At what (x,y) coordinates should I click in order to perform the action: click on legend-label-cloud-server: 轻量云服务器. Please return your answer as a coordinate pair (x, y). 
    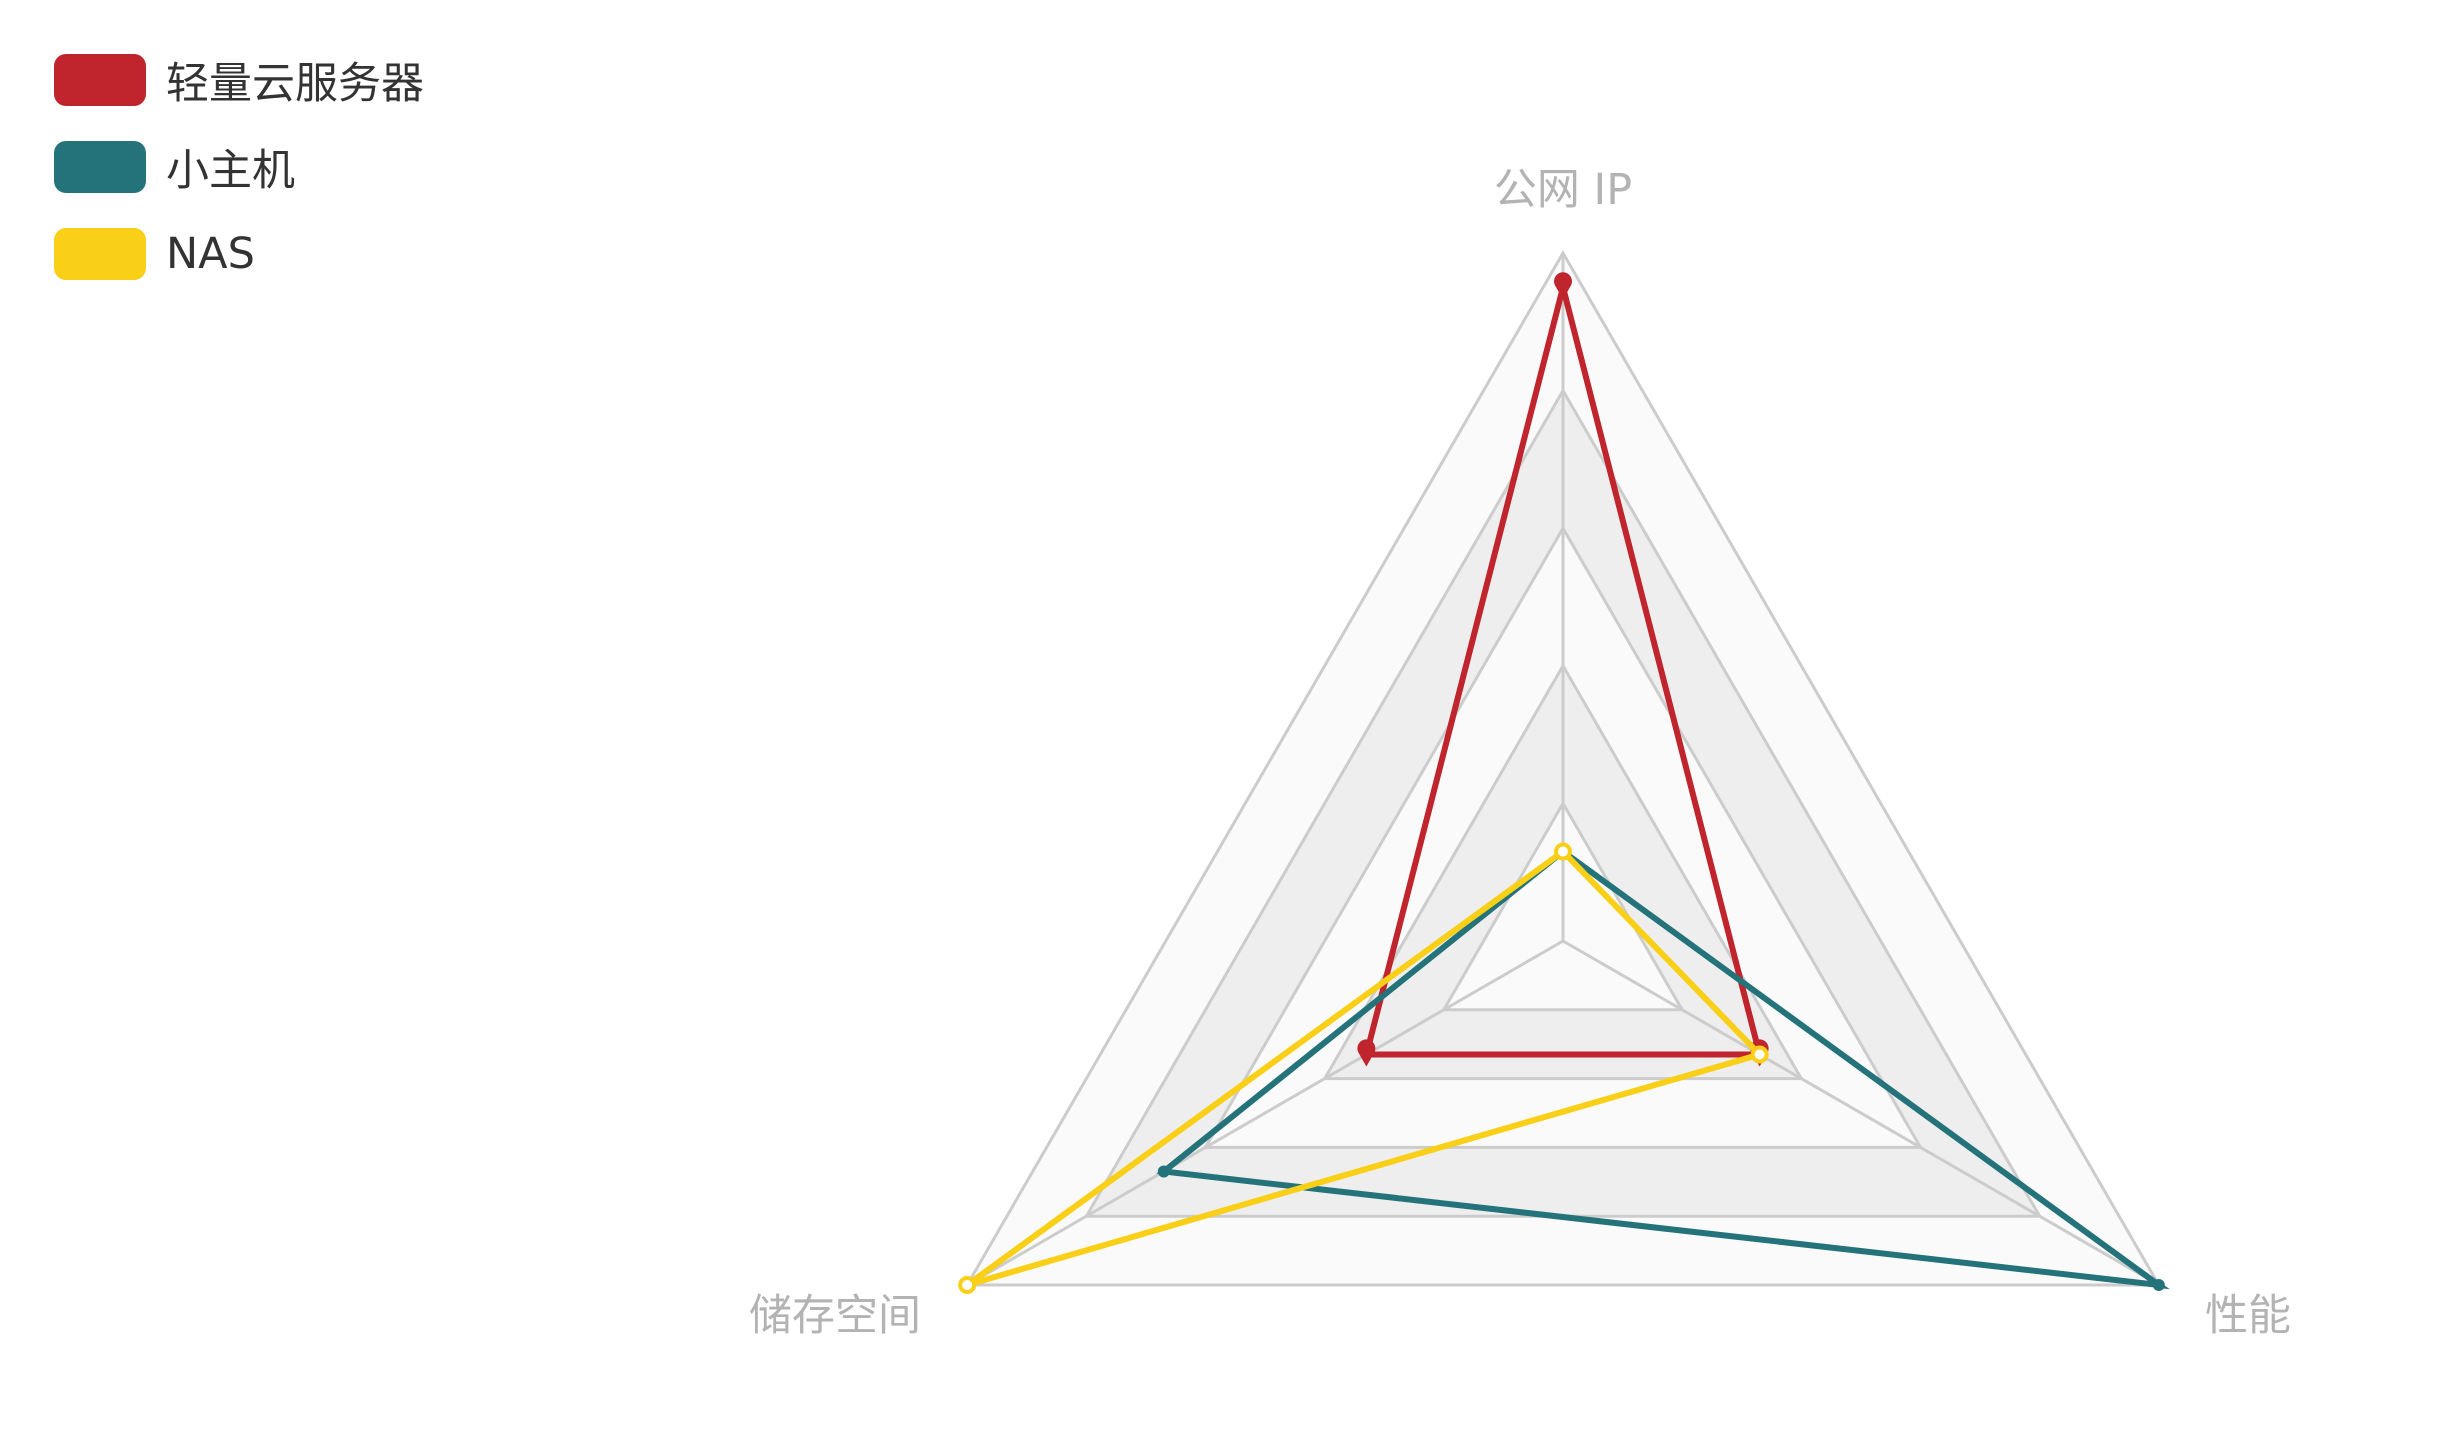
    Looking at the image, I should click on (295, 84).